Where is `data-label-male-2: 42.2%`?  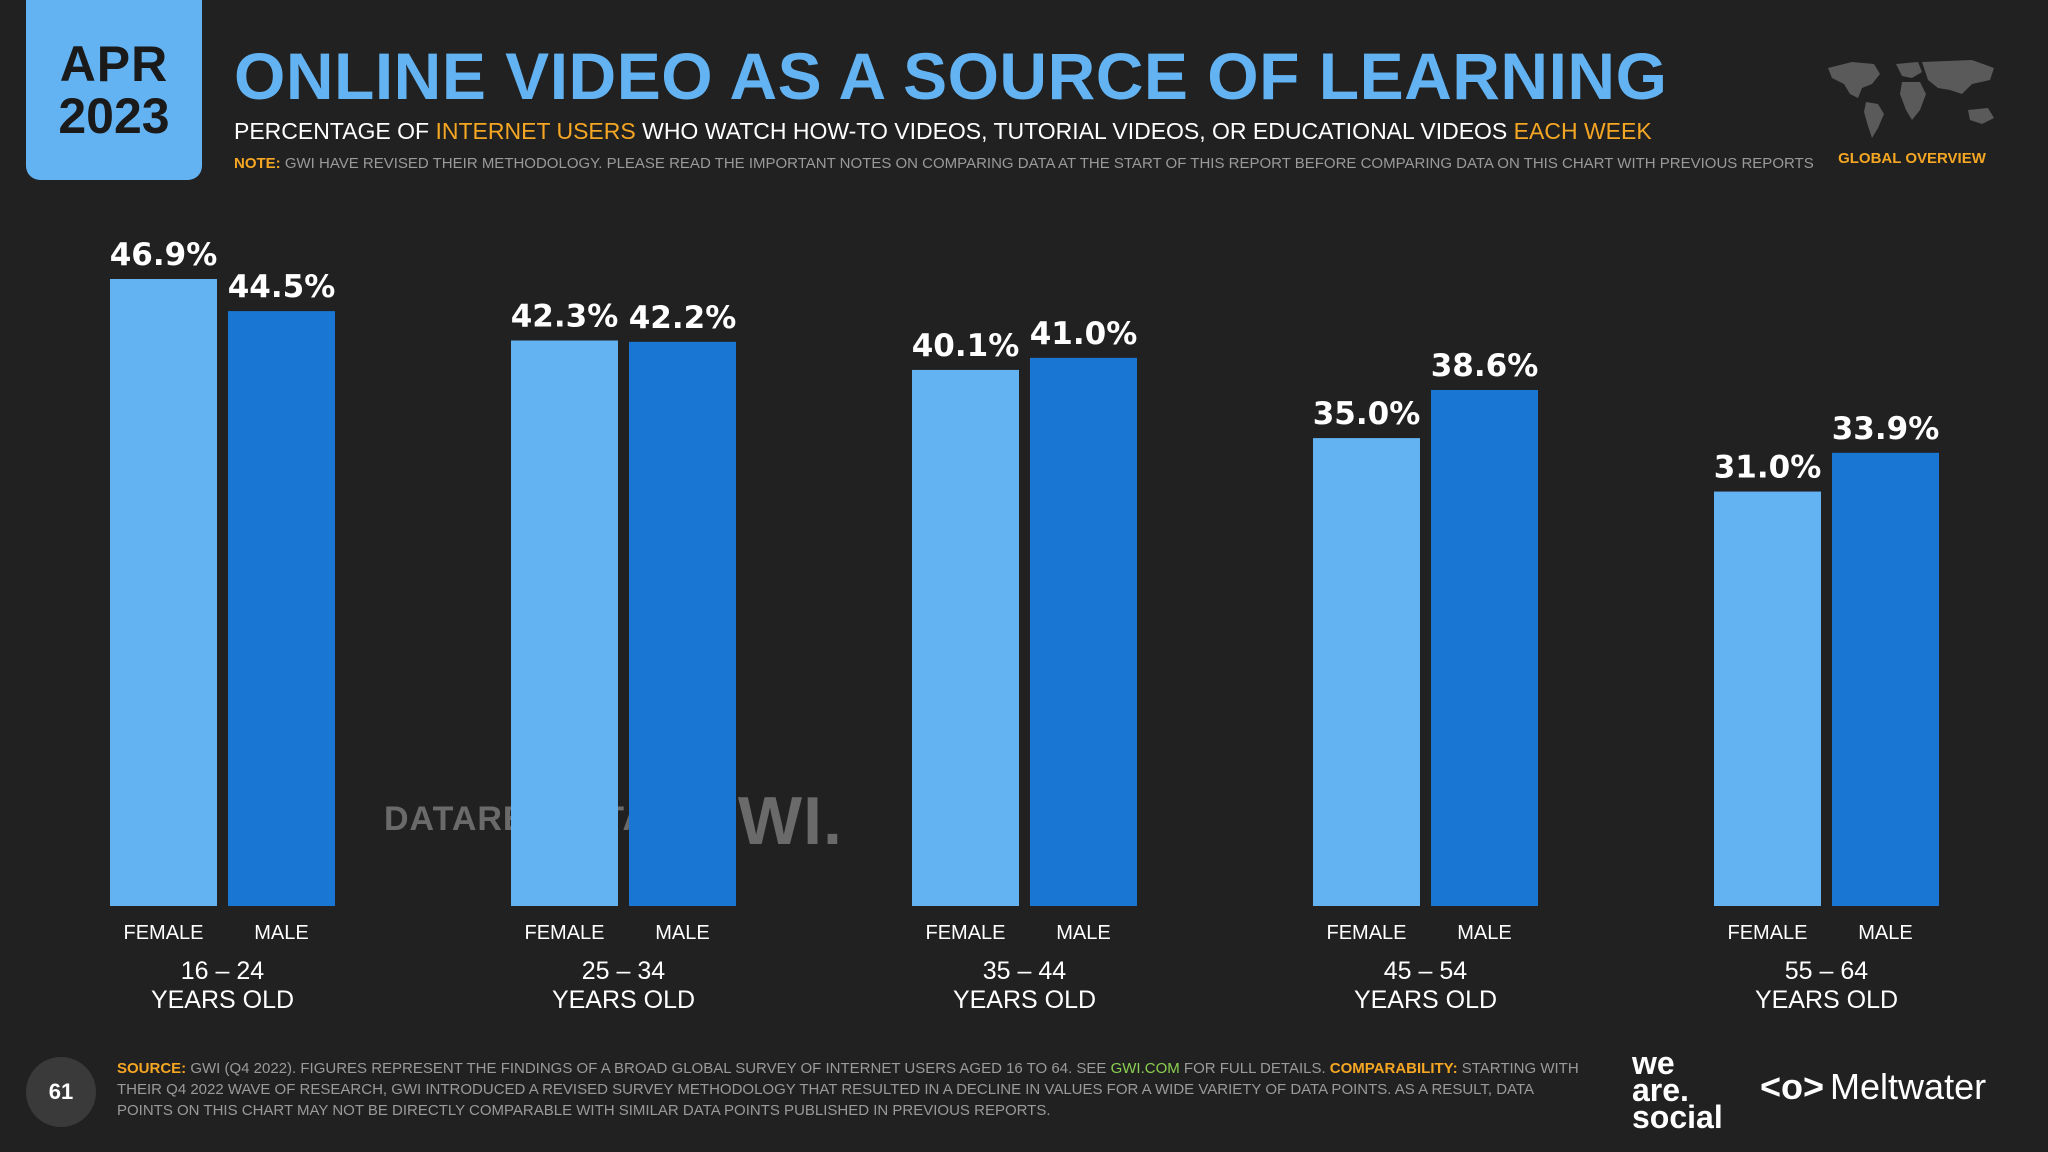
data-label-male-2: 42.2% is located at coordinates (683, 318).